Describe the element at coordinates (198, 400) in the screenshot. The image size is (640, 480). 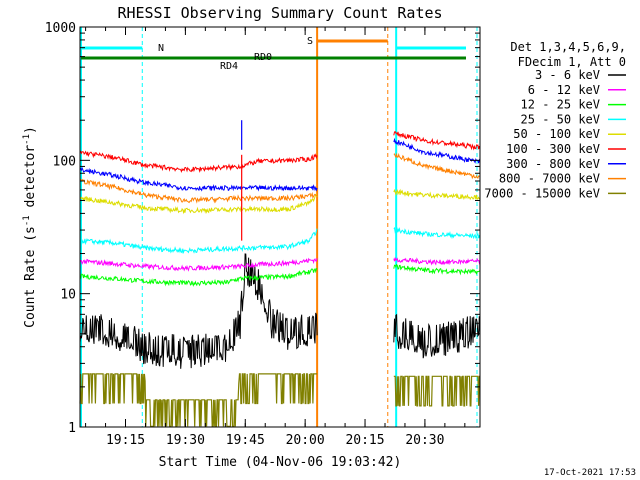
I see `series-line-7000-15000-seg1` at that location.